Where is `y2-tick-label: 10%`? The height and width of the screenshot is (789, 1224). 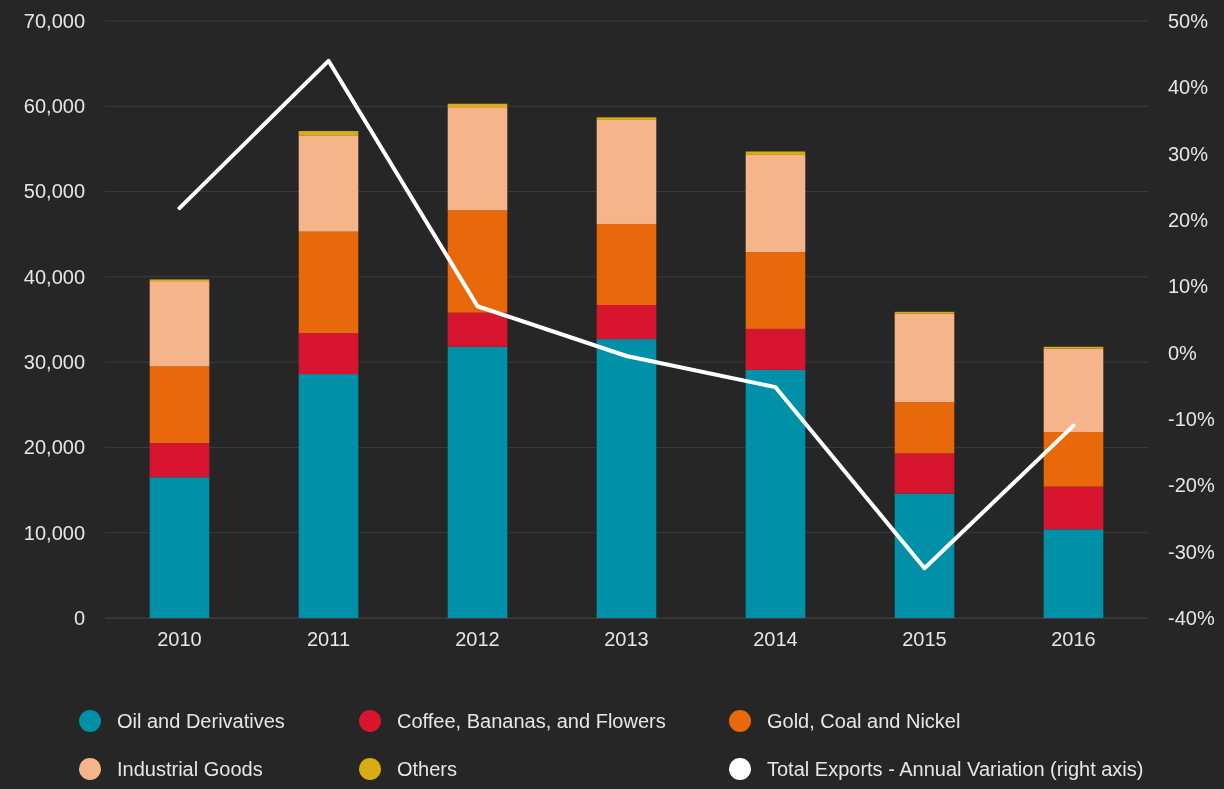
y2-tick-label: 10% is located at coordinates (1188, 286).